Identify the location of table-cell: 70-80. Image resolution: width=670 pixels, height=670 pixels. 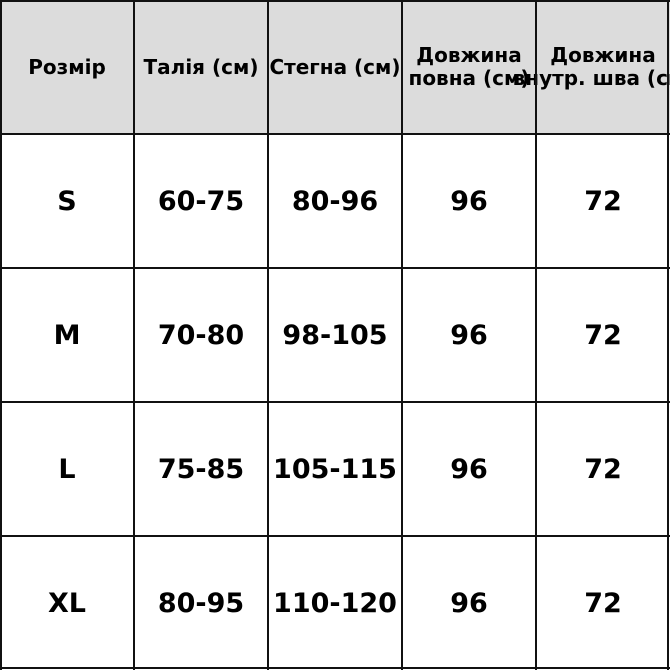
(201, 335).